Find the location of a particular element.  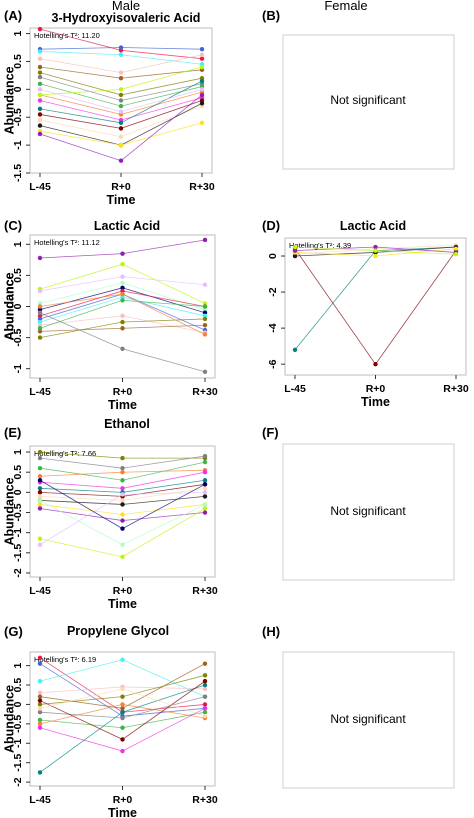

y-tick-label: -4 is located at coordinates (273, 327).